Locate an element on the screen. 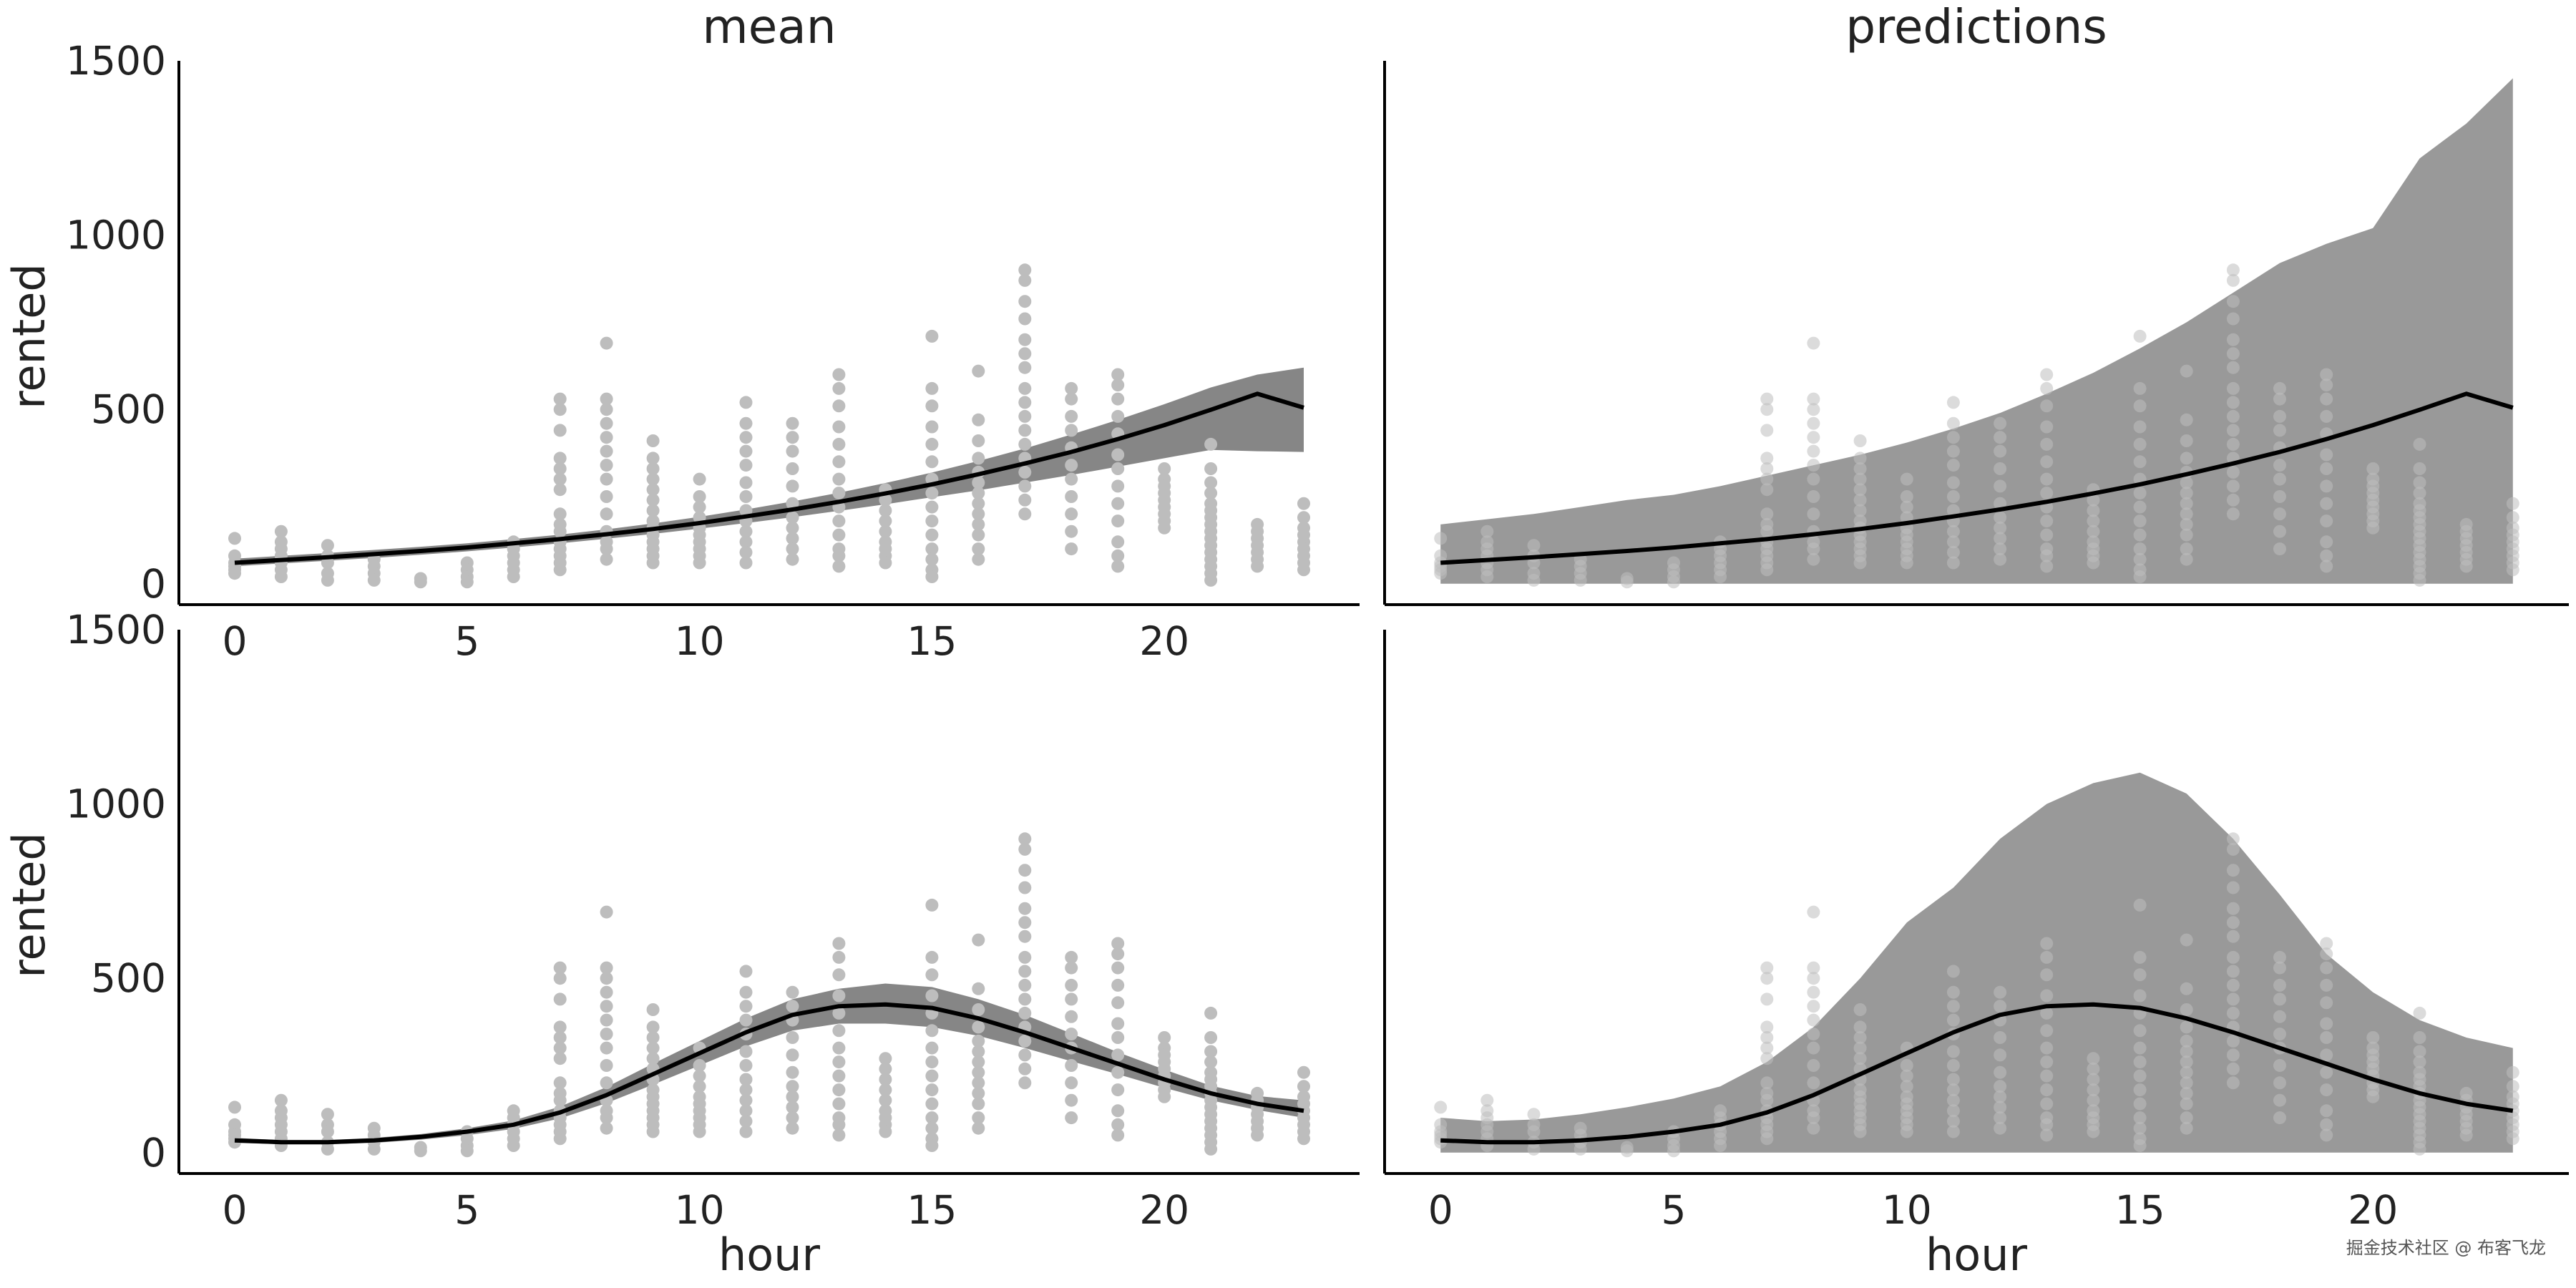  y-tick-label: 1500 is located at coordinates (116, 630).